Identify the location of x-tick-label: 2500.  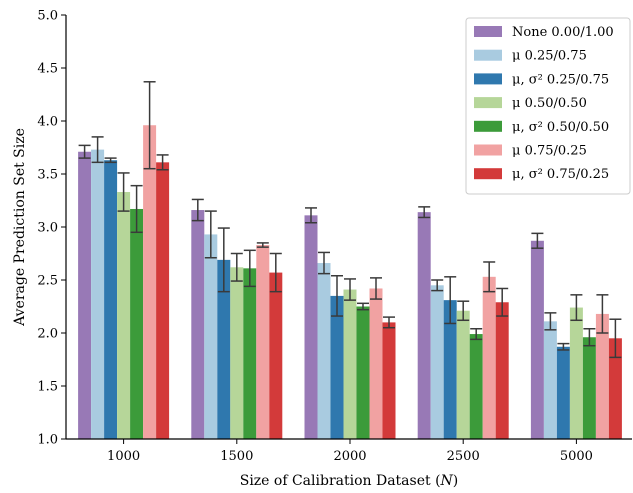
(463, 456).